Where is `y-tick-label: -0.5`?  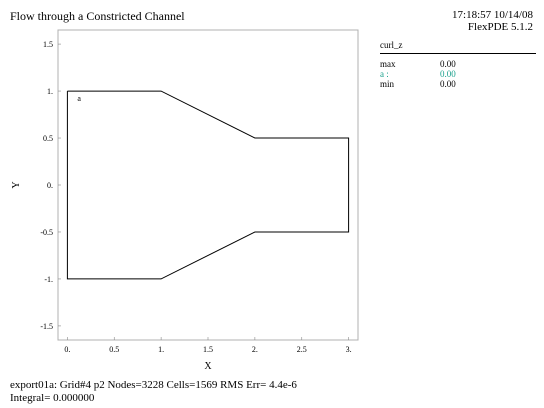 y-tick-label: -0.5 is located at coordinates (46, 232).